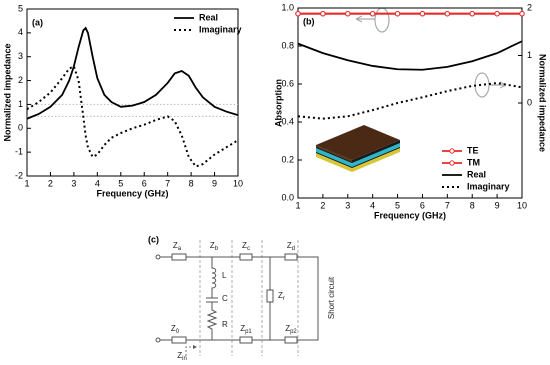 The height and width of the screenshot is (365, 550). Describe the element at coordinates (19, 152) in the screenshot. I see `y-tick-label: -1` at that location.